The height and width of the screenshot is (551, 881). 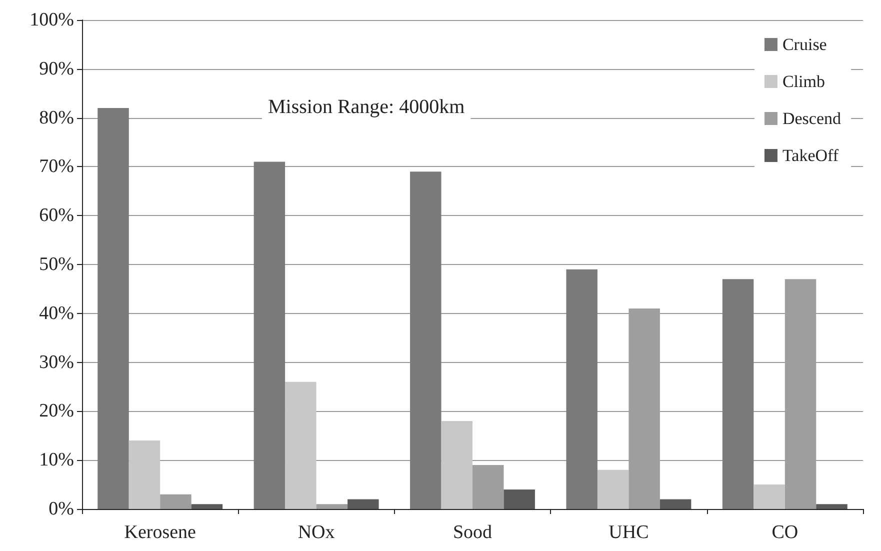 I want to click on y-tick-label: 70%, so click(x=56, y=167).